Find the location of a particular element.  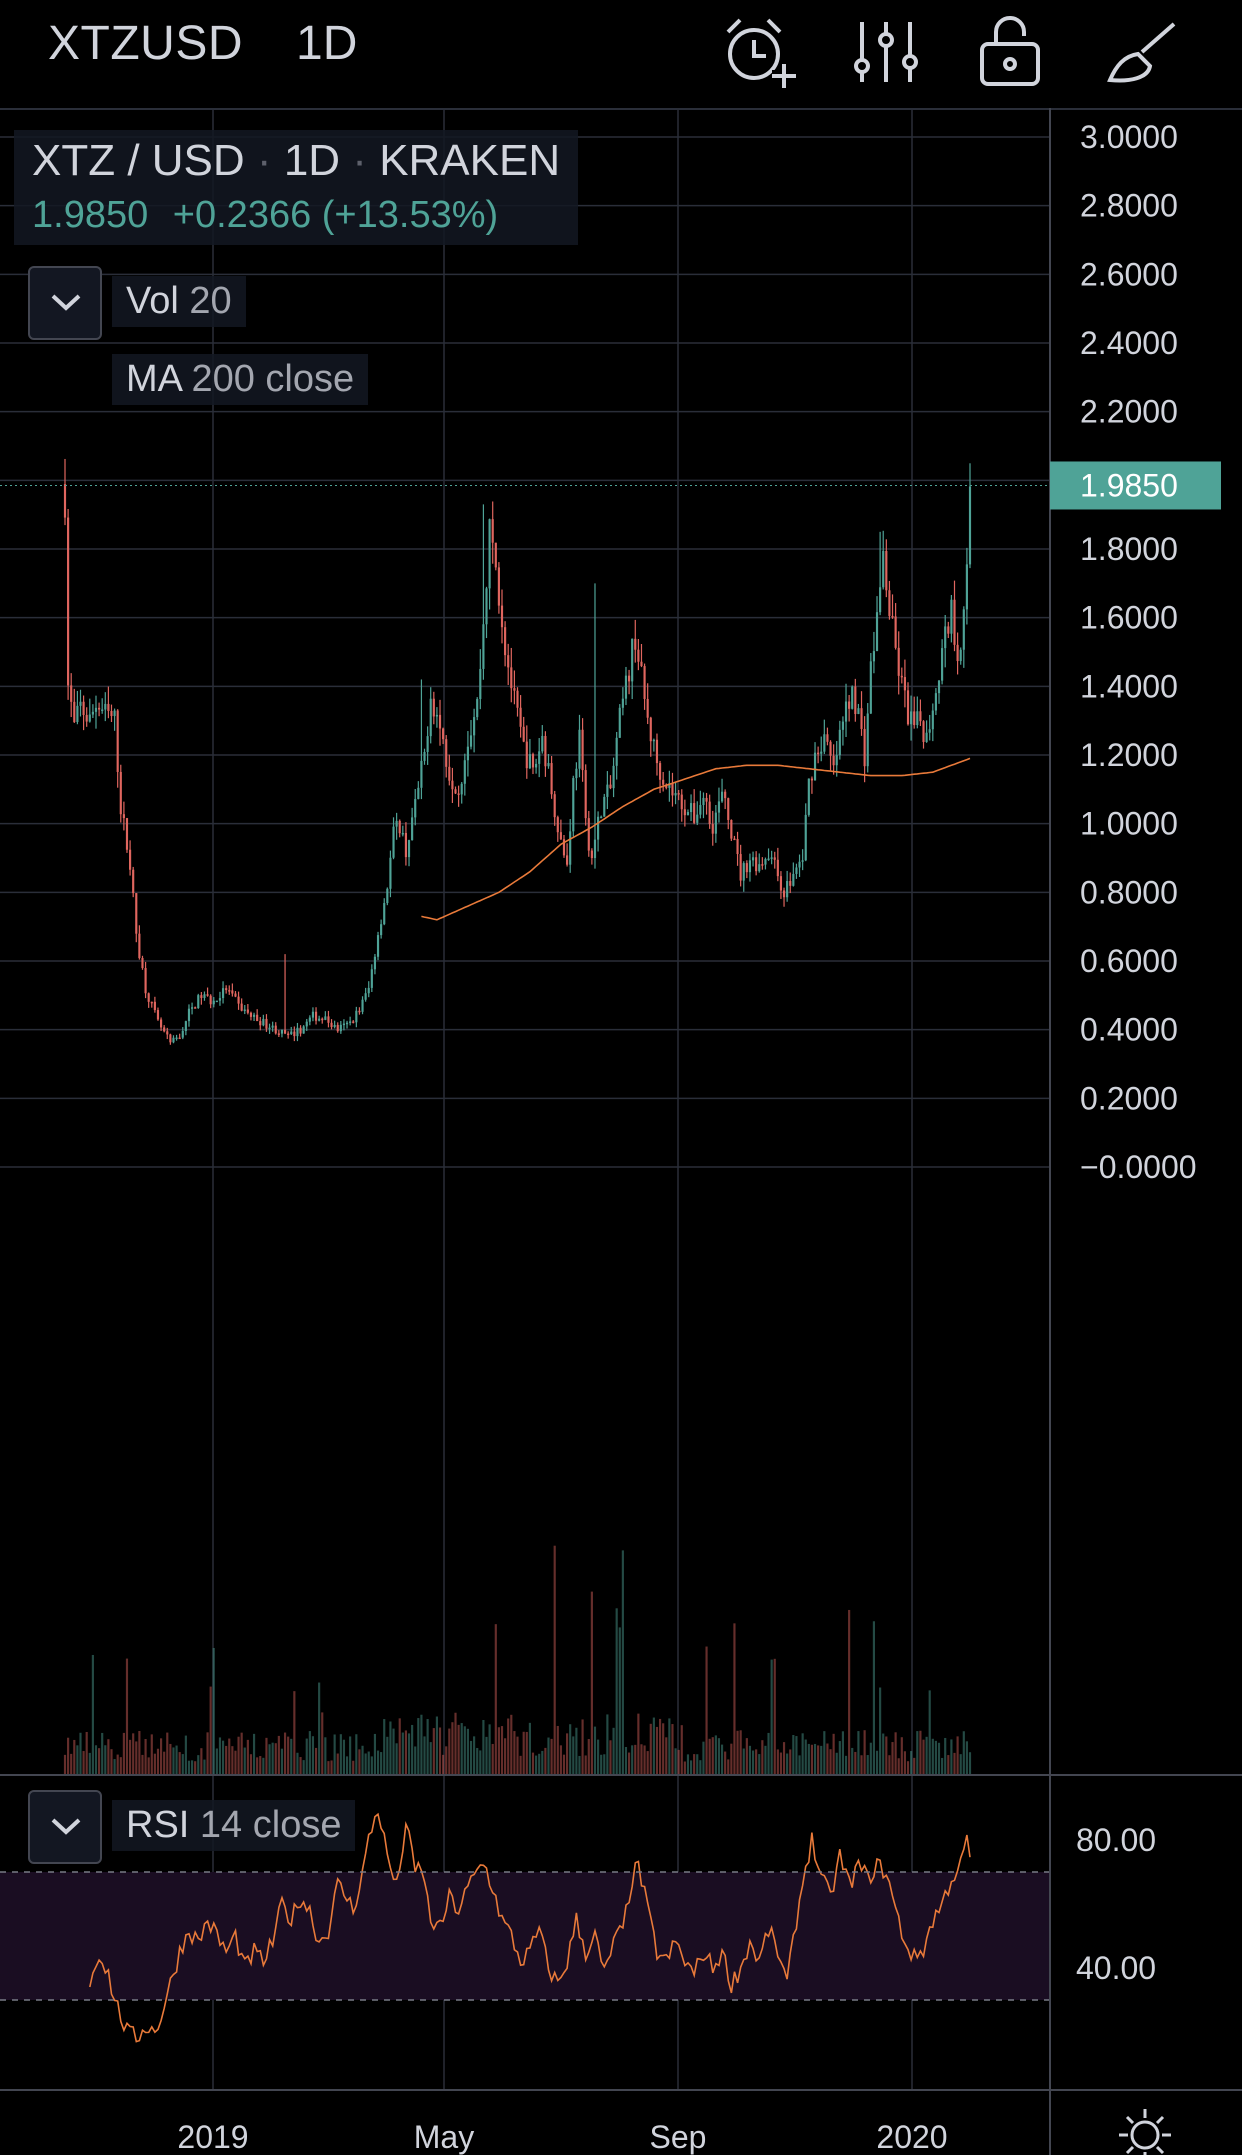

y-tick-label: −0.0000 is located at coordinates (1138, 1167).